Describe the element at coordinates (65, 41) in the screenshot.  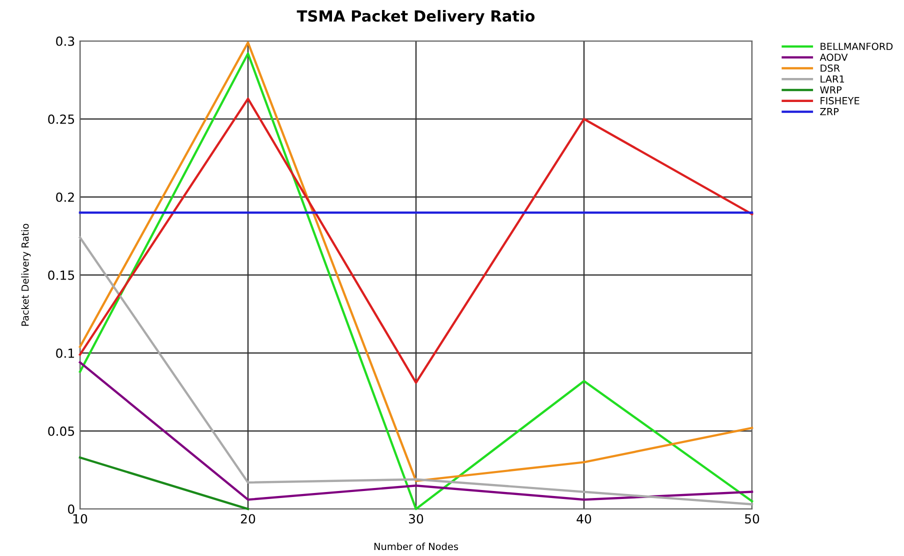
I see `y-tick-label: 0.3` at that location.